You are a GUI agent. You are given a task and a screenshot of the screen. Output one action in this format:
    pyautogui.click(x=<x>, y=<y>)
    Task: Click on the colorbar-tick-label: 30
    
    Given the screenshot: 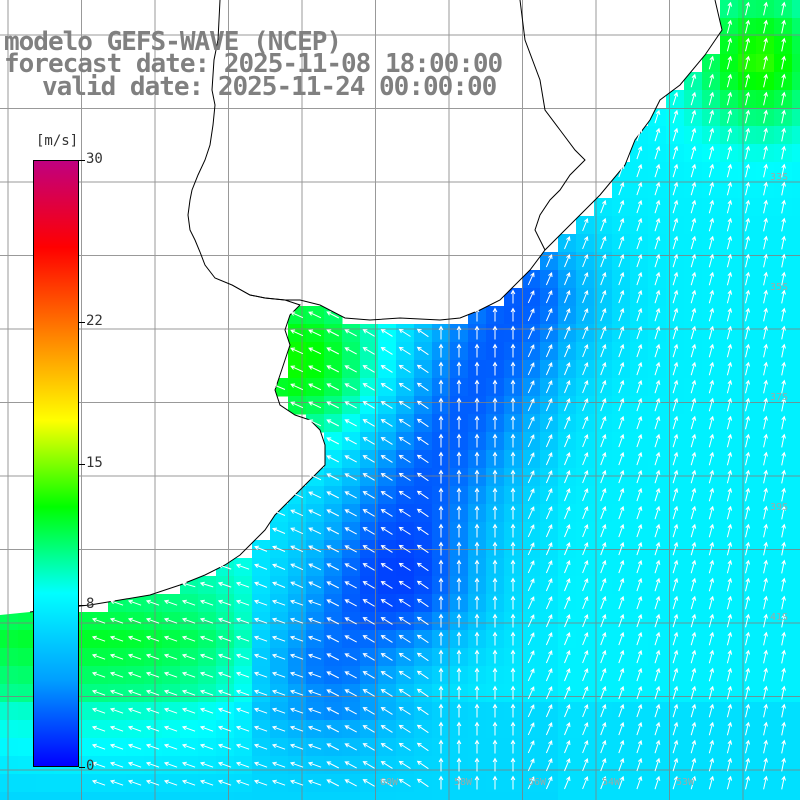 What is the action you would take?
    pyautogui.click(x=94, y=159)
    